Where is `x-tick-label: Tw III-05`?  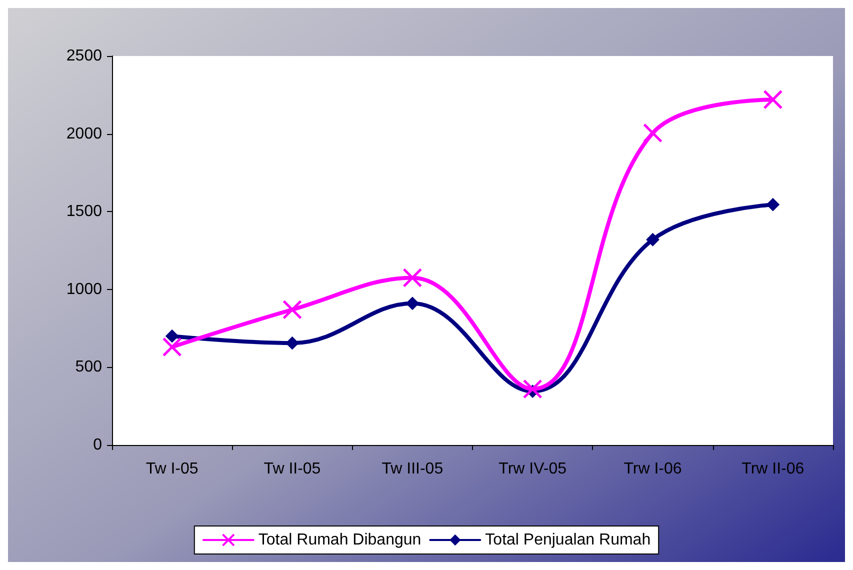 x-tick-label: Tw III-05 is located at coordinates (413, 469).